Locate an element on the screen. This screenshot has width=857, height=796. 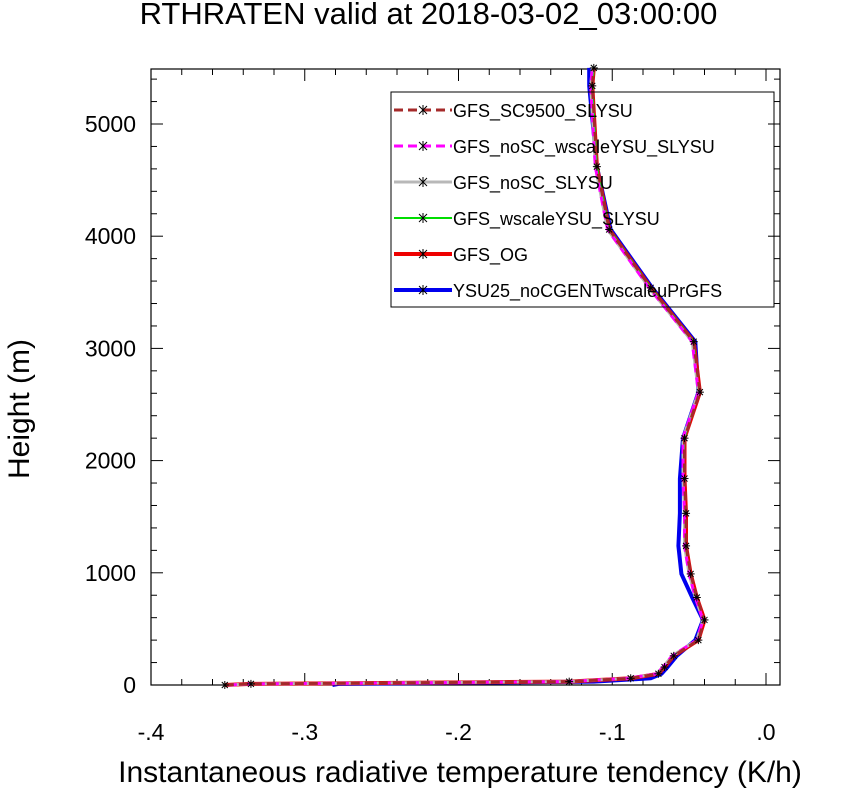
legend-box is located at coordinates (582, 199).